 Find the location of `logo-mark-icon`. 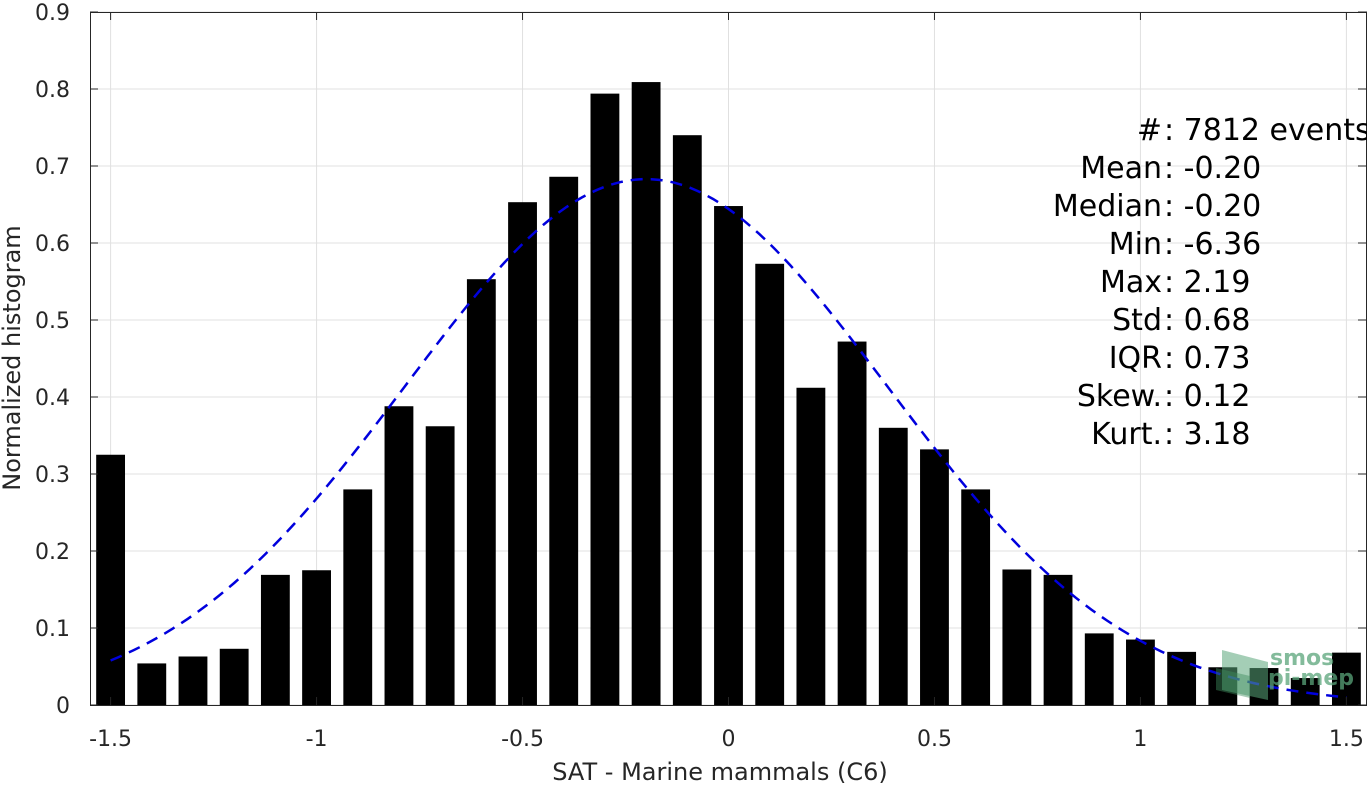

logo-mark-icon is located at coordinates (1245, 675).